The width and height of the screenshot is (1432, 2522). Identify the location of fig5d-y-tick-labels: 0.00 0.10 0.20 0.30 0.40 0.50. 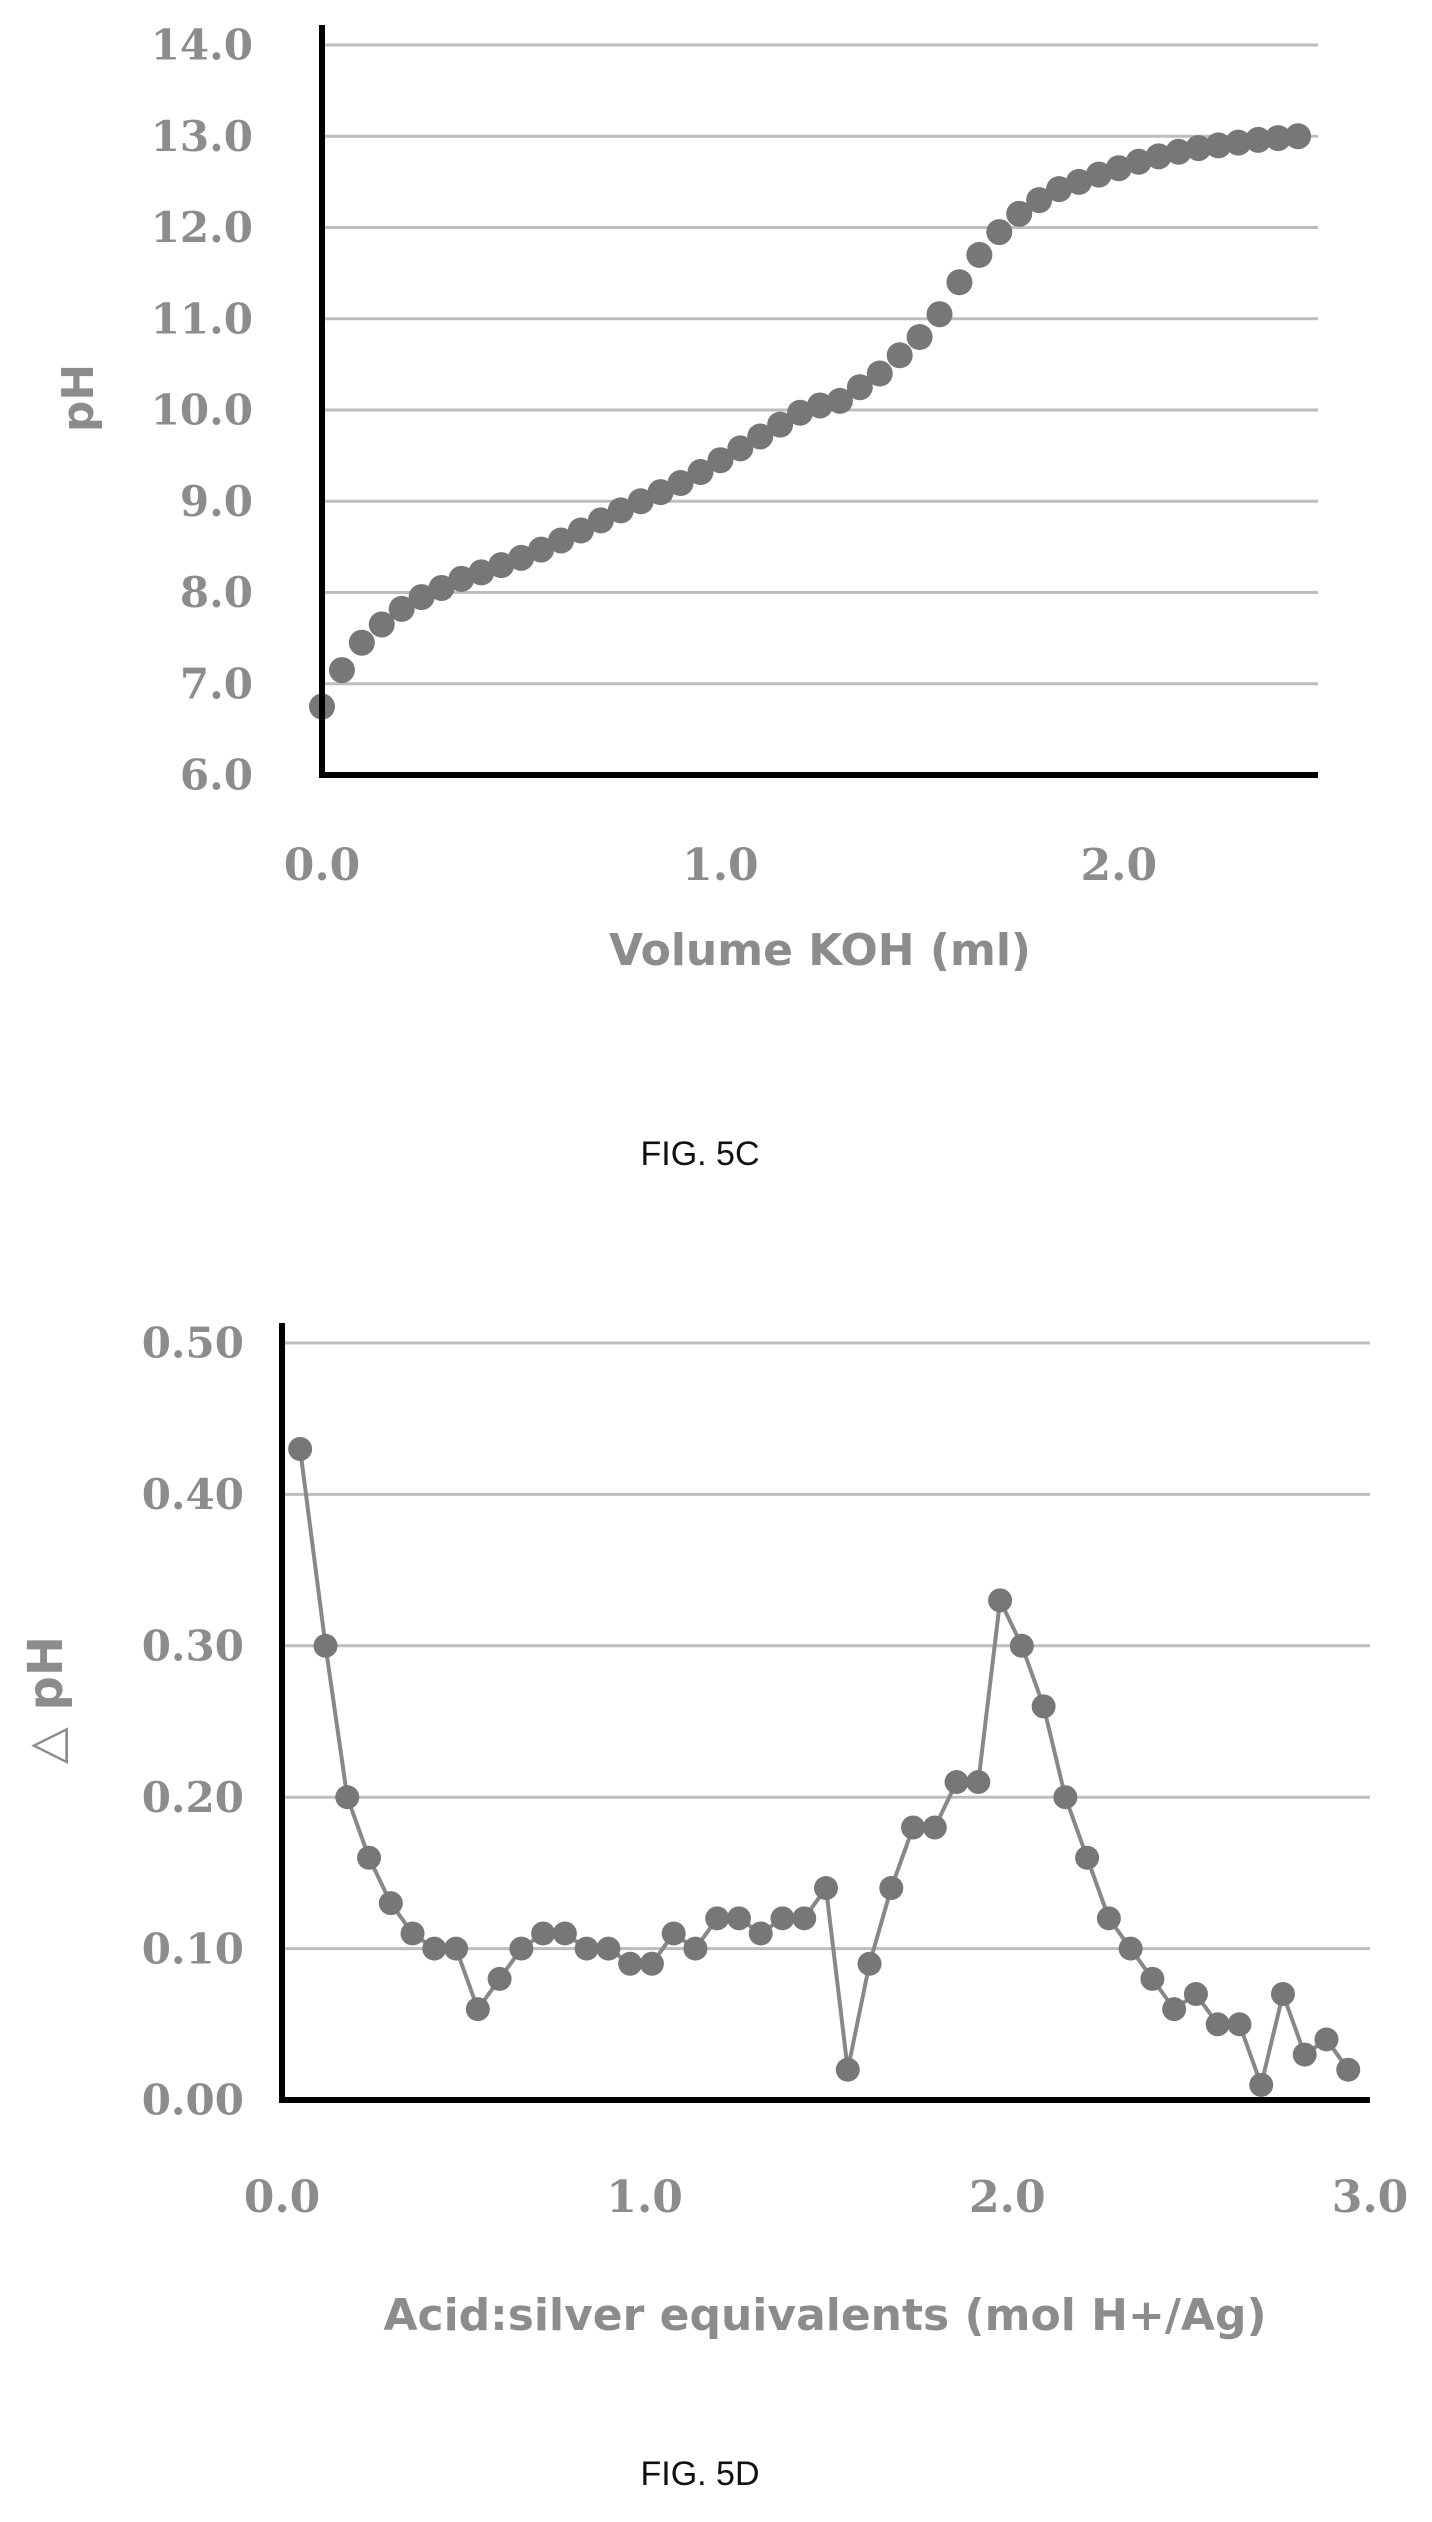
(193, 1722).